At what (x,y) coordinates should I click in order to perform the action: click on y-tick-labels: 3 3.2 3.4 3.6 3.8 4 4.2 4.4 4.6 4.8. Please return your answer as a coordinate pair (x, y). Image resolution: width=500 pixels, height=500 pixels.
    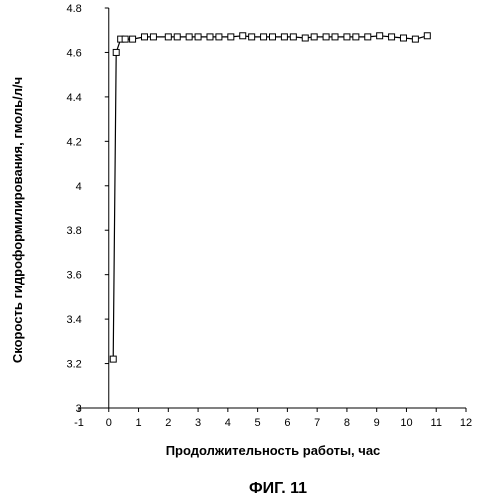
    Looking at the image, I should click on (73, 209).